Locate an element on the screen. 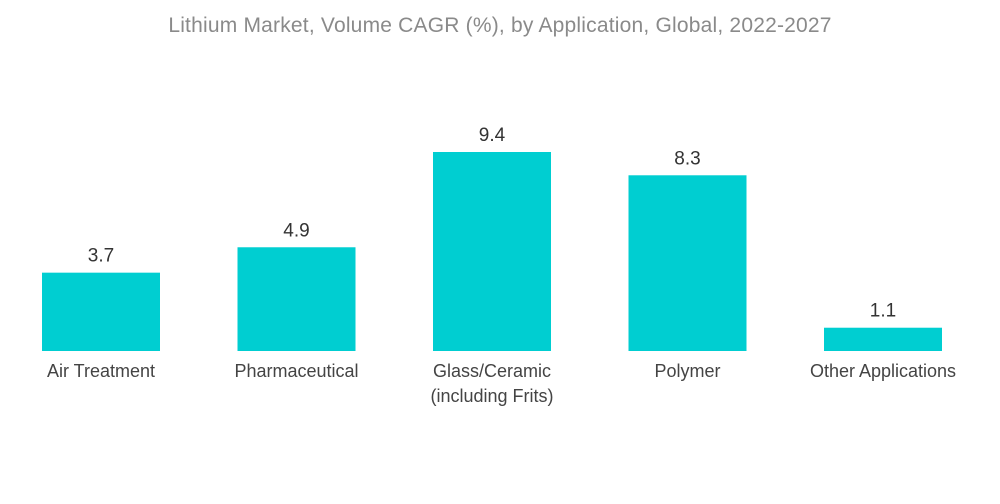 This screenshot has width=1000, height=504. bar-value-label-2: 9.4 is located at coordinates (492, 135).